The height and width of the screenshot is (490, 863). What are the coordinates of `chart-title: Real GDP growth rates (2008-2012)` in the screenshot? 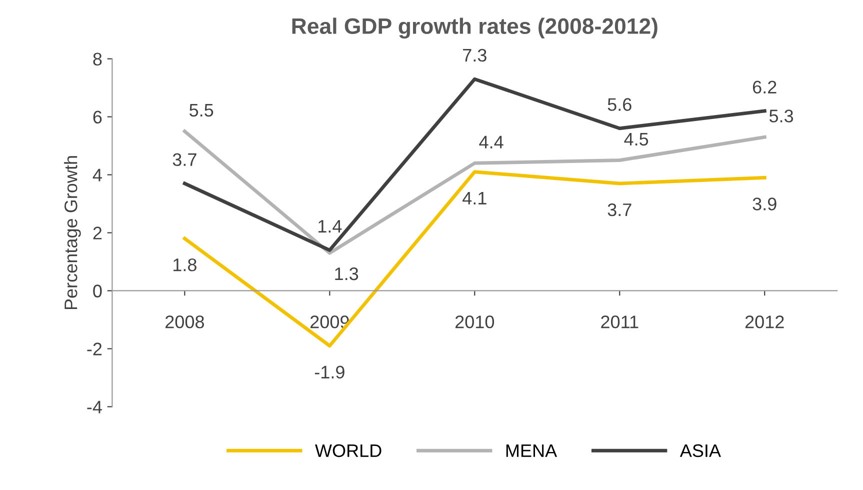 It's located at (475, 28).